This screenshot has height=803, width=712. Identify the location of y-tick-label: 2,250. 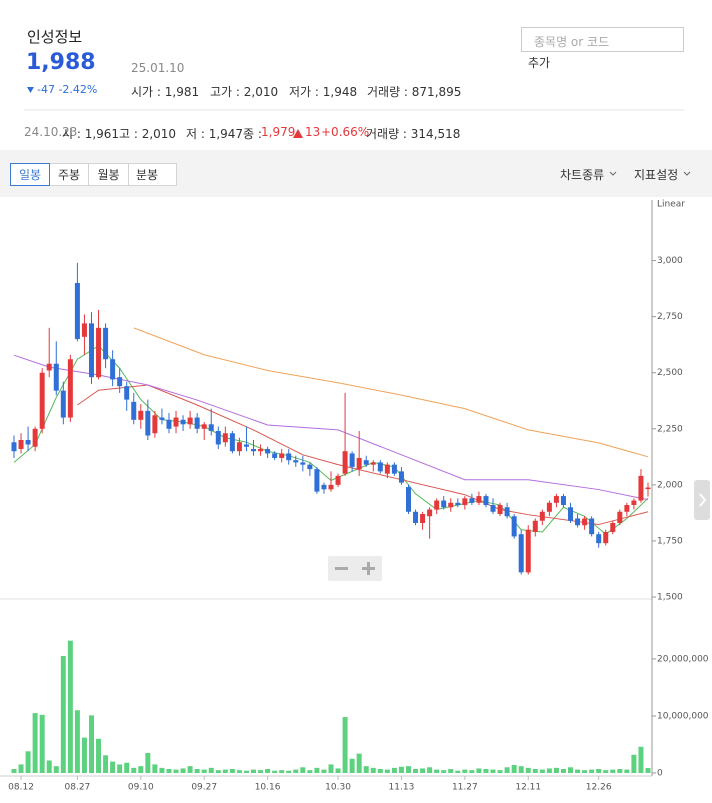
(670, 429).